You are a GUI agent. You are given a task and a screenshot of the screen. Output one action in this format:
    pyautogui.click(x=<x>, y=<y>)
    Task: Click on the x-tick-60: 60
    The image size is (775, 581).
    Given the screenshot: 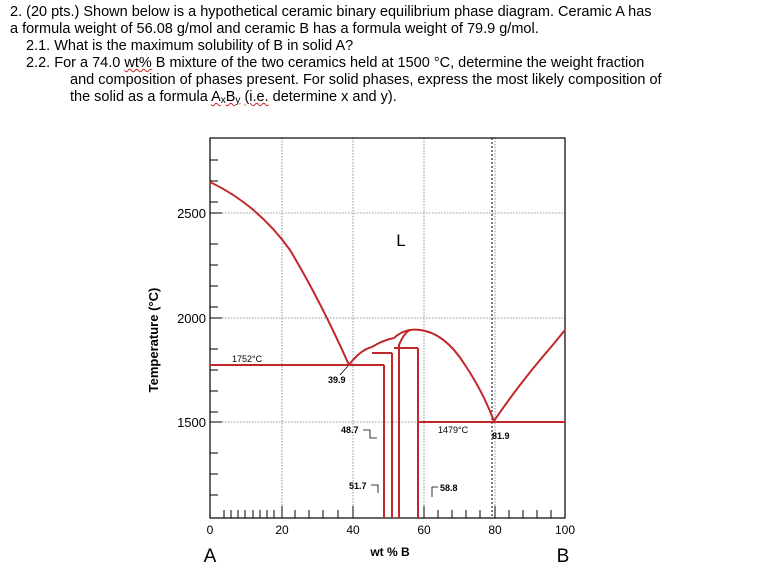 What is the action you would take?
    pyautogui.click(x=424, y=530)
    